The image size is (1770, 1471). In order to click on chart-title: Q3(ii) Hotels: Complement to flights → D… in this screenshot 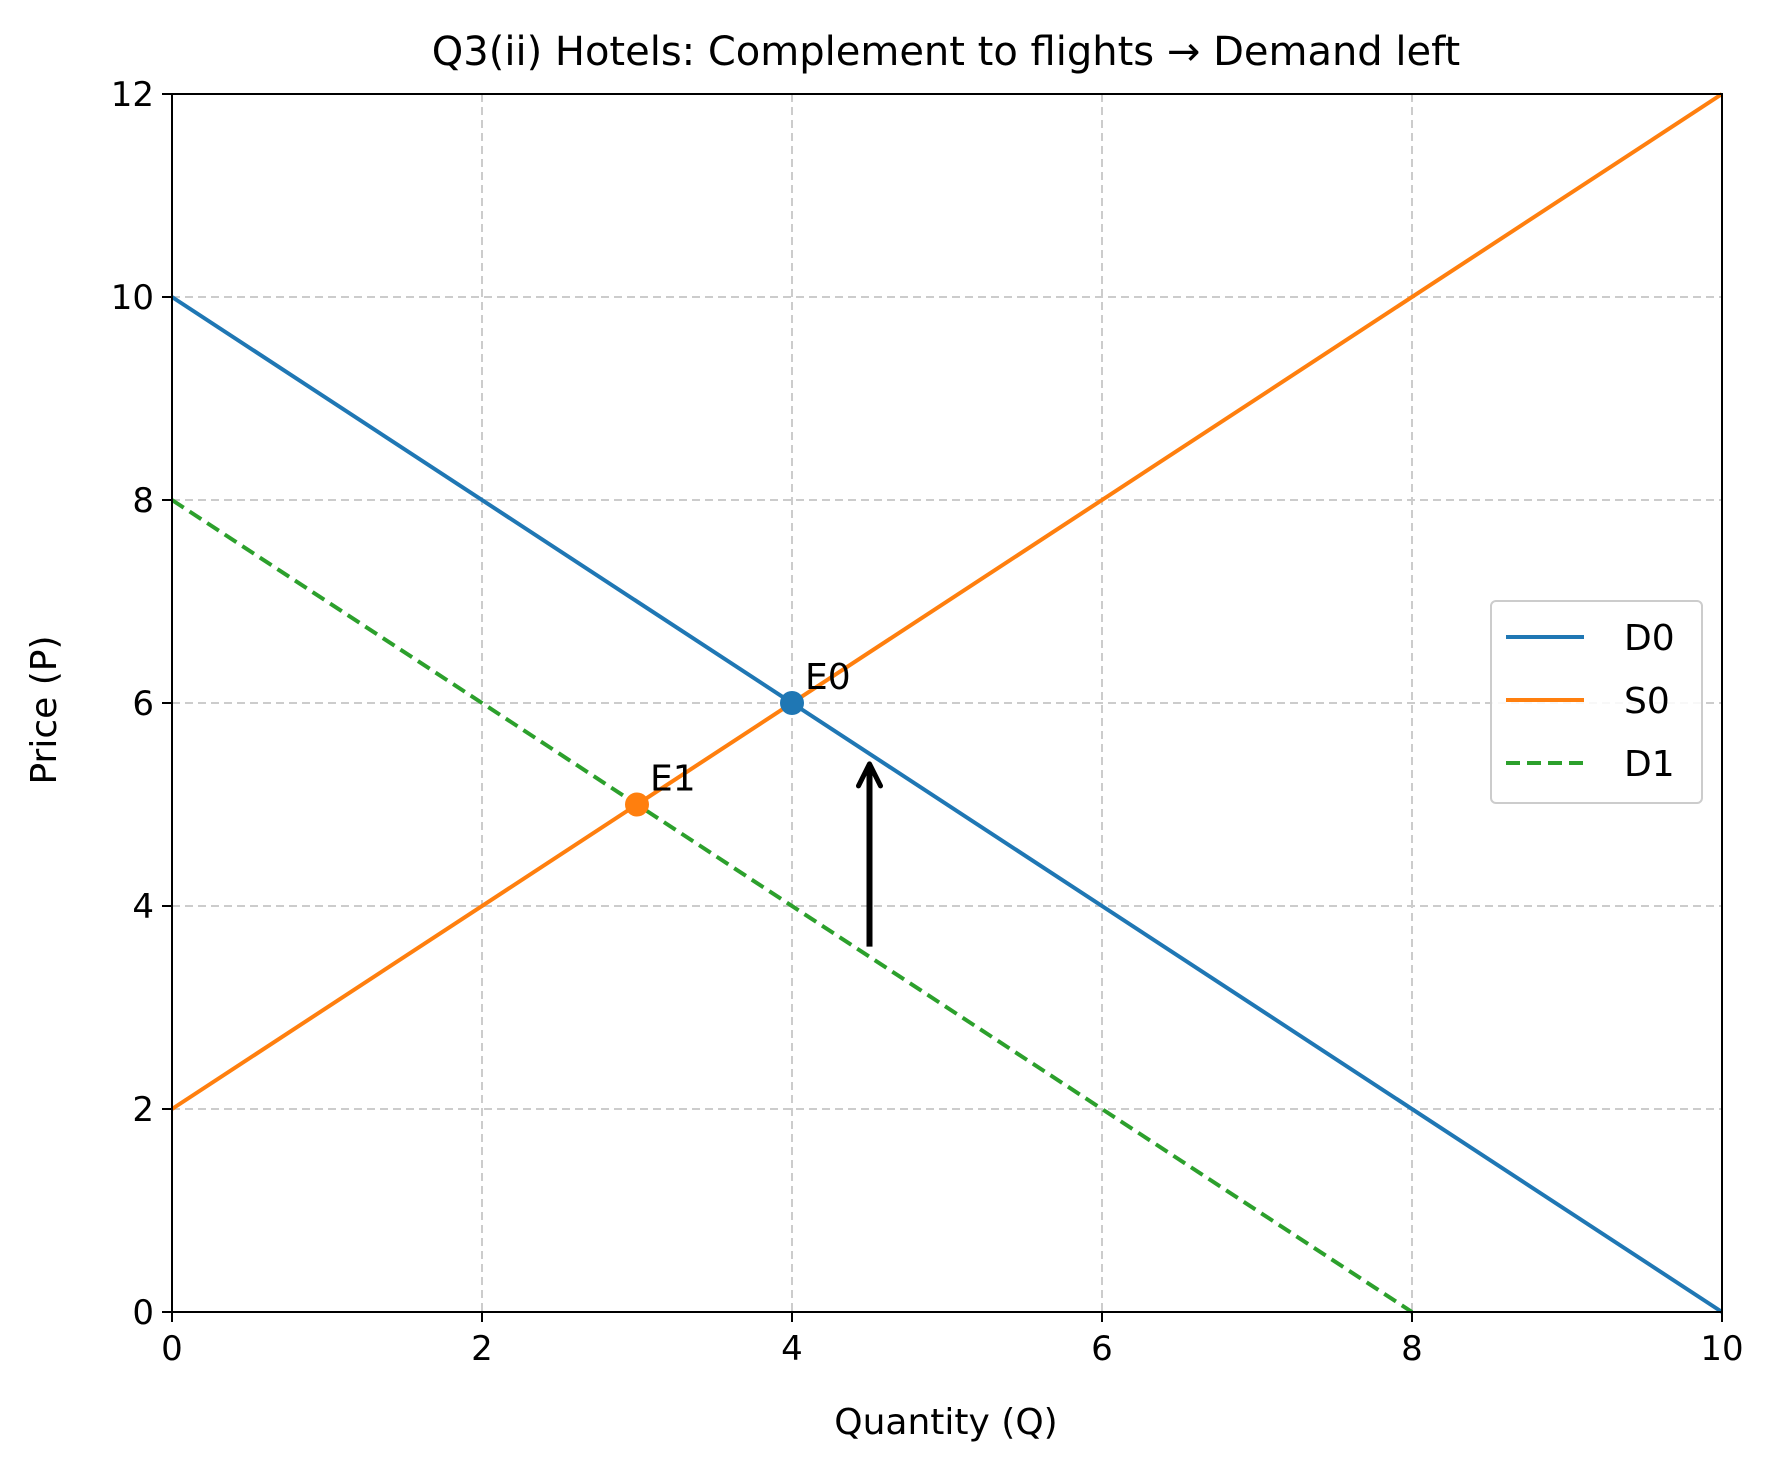, I will do `click(946, 52)`.